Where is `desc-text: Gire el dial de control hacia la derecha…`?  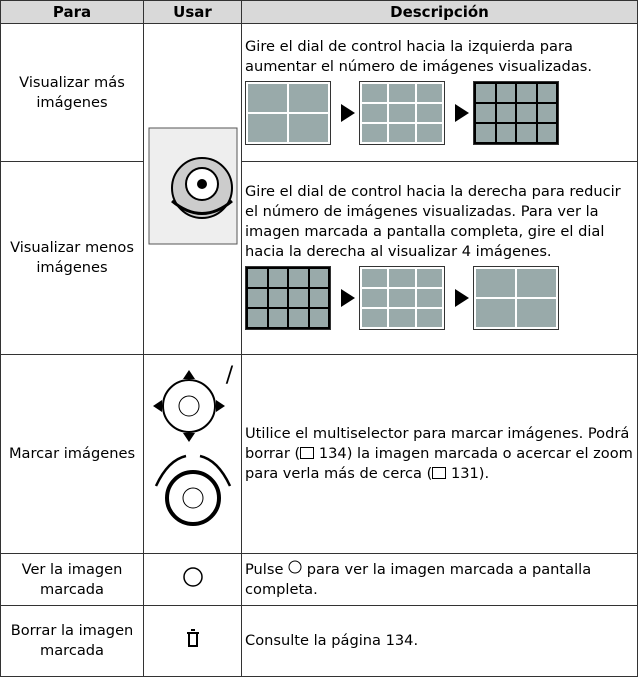 desc-text: Gire el dial de control hacia la derecha… is located at coordinates (433, 221).